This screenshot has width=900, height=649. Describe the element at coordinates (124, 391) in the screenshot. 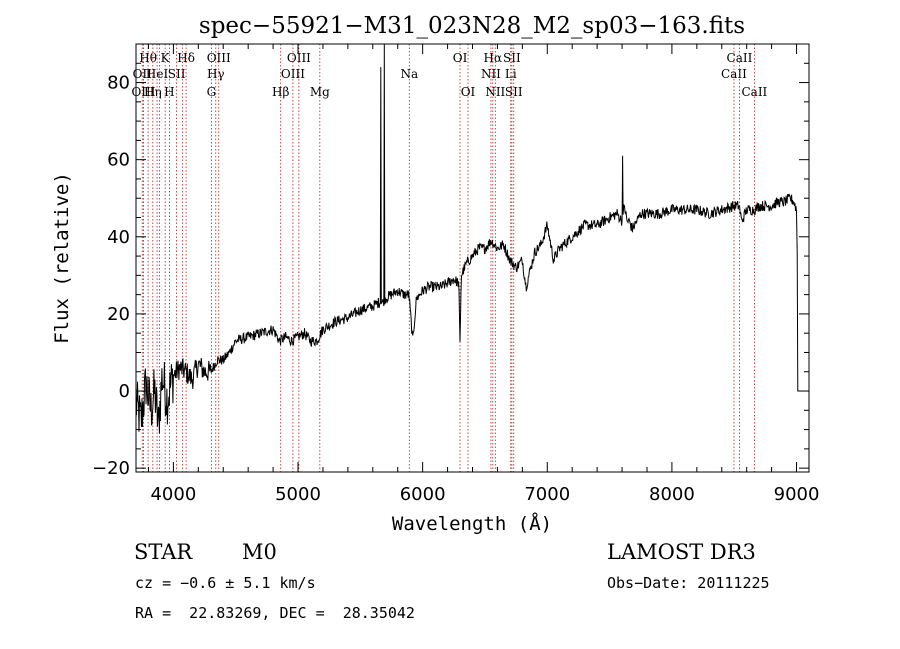

I see `y-tick-label: 0` at that location.